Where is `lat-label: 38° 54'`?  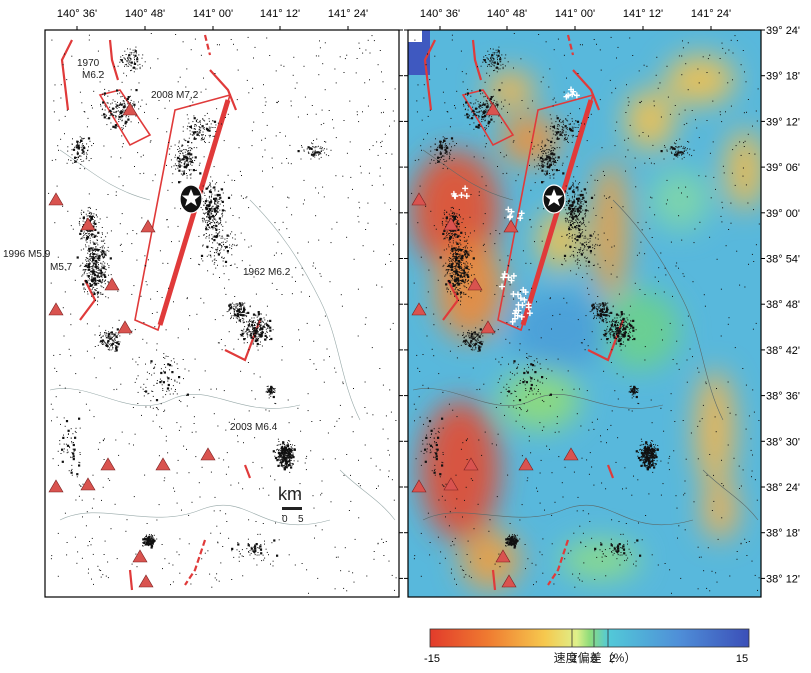 lat-label: 38° 54' is located at coordinates (783, 260).